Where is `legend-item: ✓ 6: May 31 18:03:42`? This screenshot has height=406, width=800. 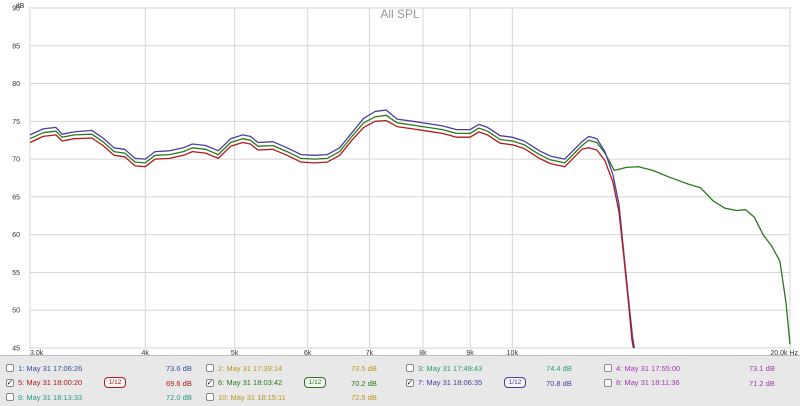 legend-item: ✓ 6: May 31 18:03:42 is located at coordinates (244, 383).